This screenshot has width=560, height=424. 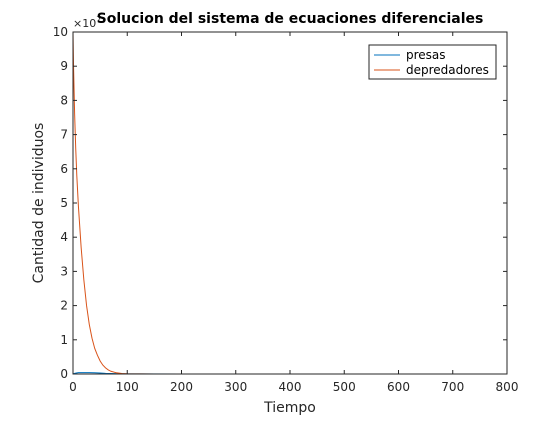 What do you see at coordinates (235, 387) in the screenshot?
I see `x-tick-label: 300` at bounding box center [235, 387].